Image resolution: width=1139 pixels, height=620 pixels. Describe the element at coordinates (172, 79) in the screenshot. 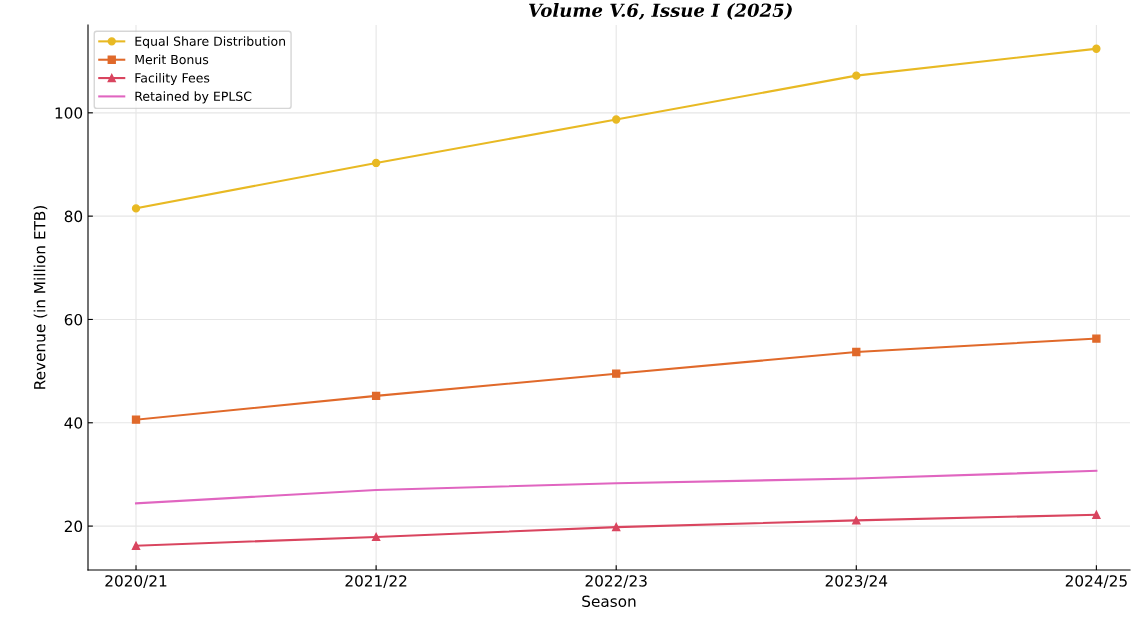

I see `legend-label: Facility Fees` at that location.